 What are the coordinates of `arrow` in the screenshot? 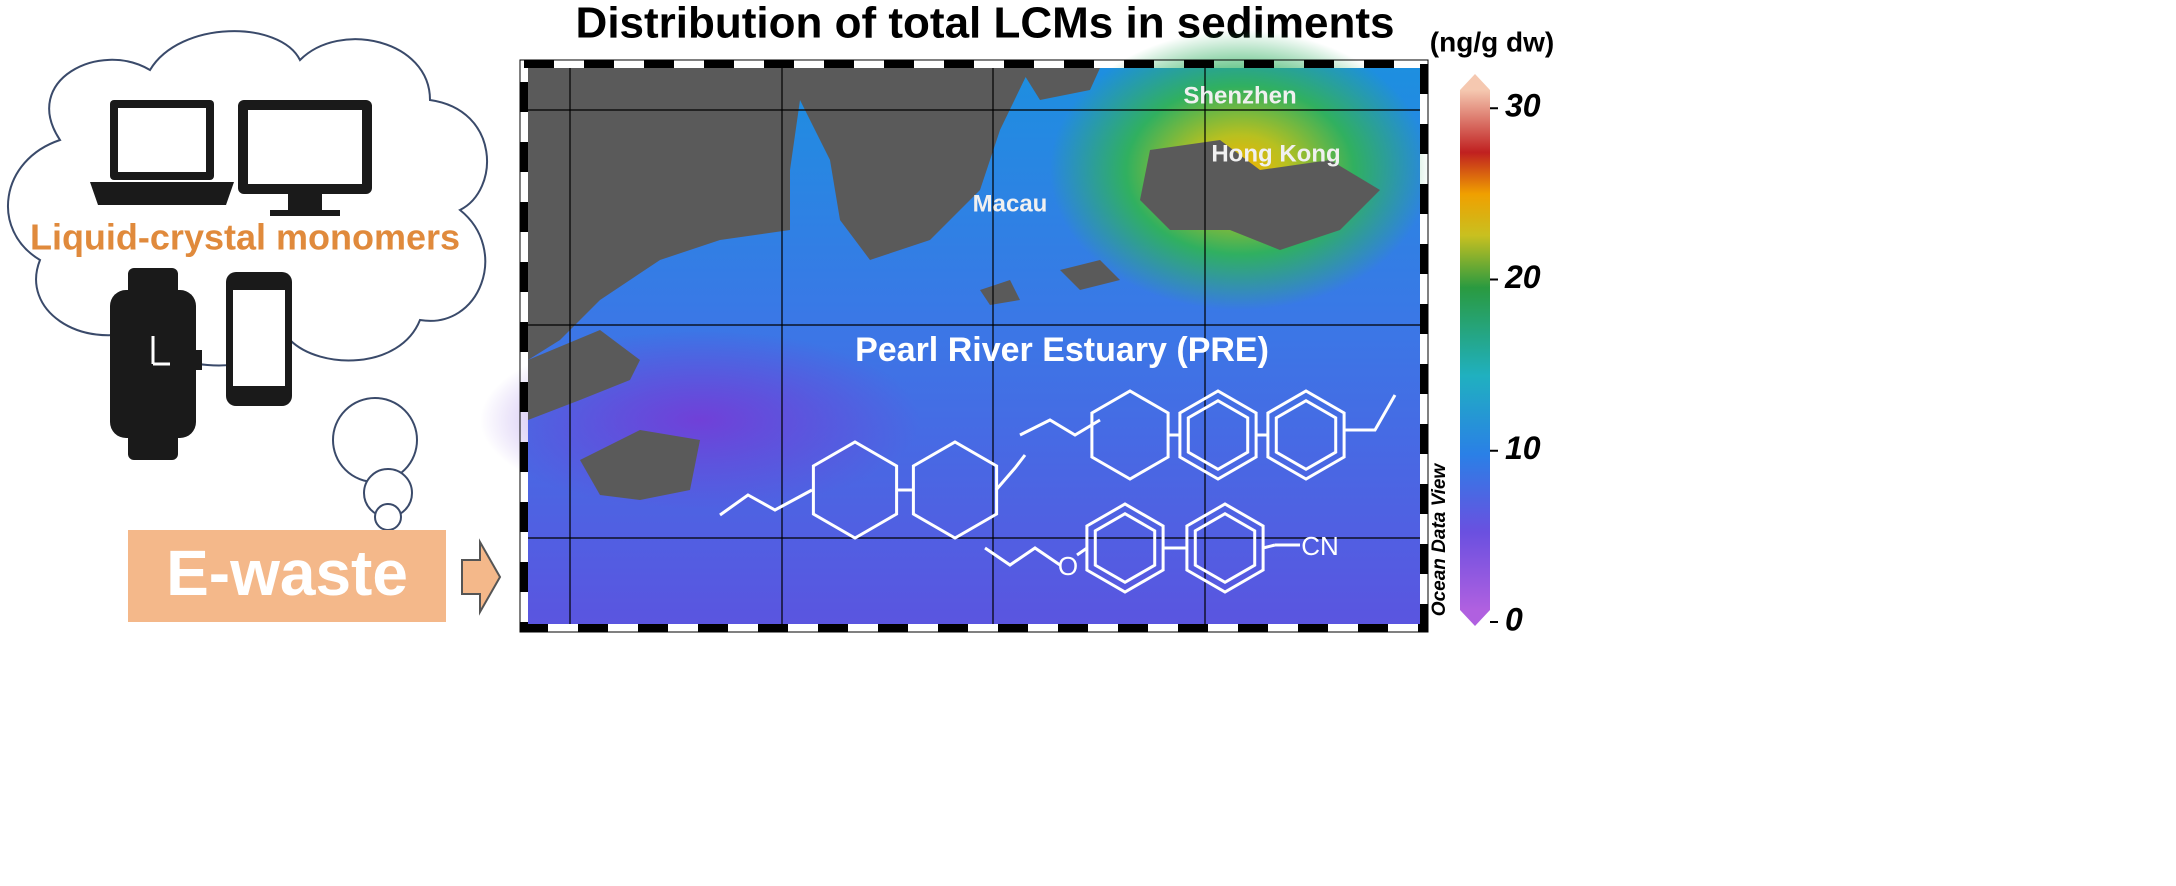 It's located at (481, 577).